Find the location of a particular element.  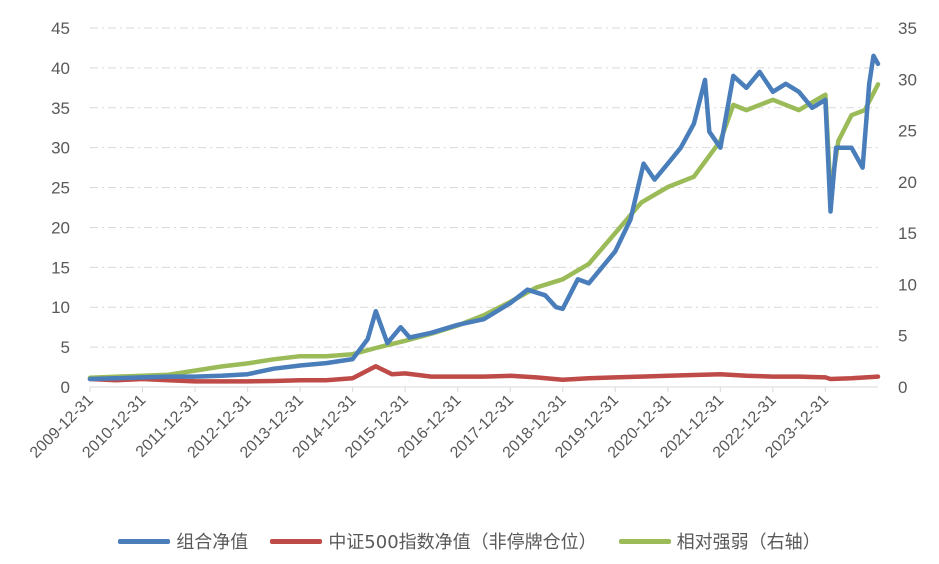

y-left-tick-label: 30 is located at coordinates (60, 148).